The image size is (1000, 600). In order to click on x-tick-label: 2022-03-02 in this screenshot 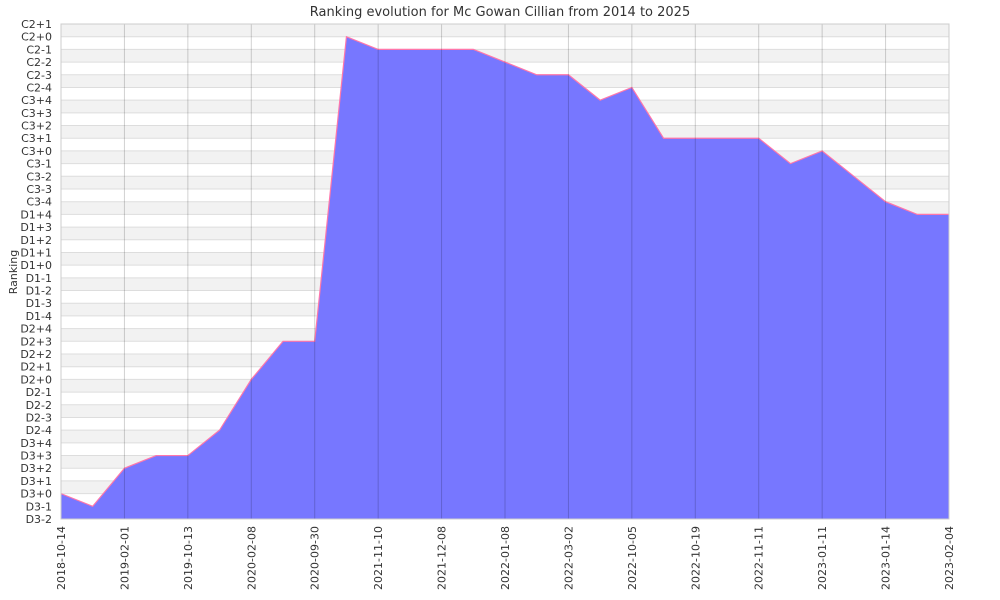, I will do `click(568, 558)`.